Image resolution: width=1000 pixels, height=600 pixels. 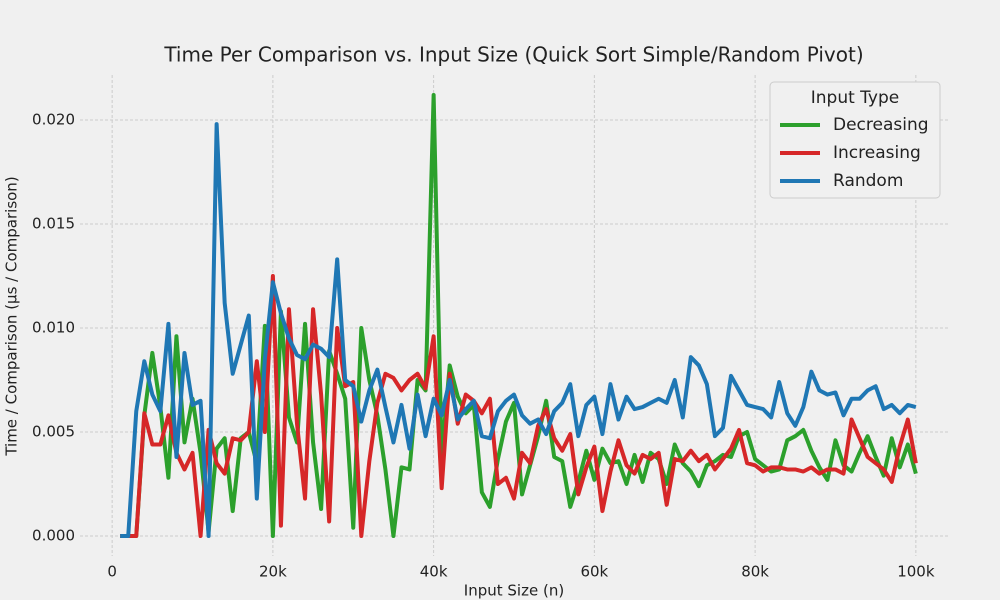 I want to click on legend-label: Increasing, so click(x=877, y=153).